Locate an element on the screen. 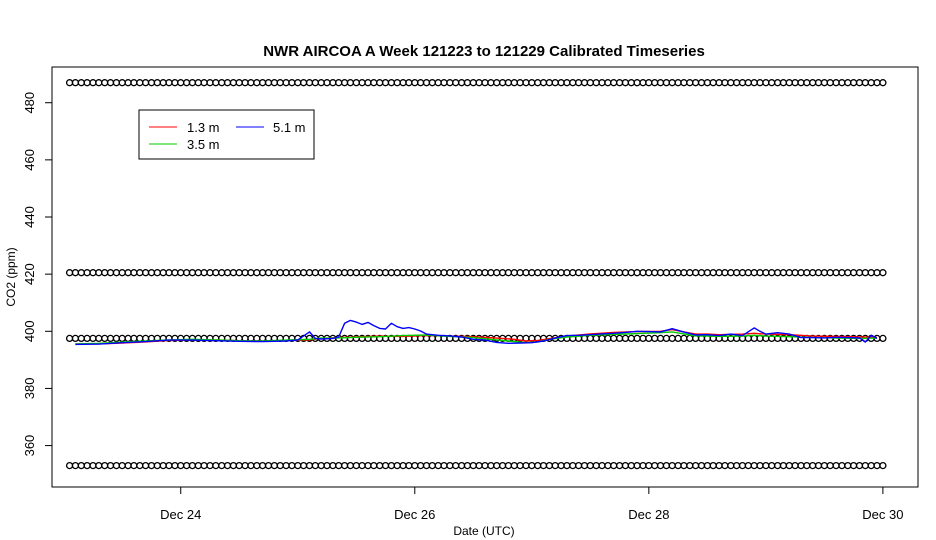 The width and height of the screenshot is (936, 540). legend-label-5-1m: 5.1 m is located at coordinates (289, 127).